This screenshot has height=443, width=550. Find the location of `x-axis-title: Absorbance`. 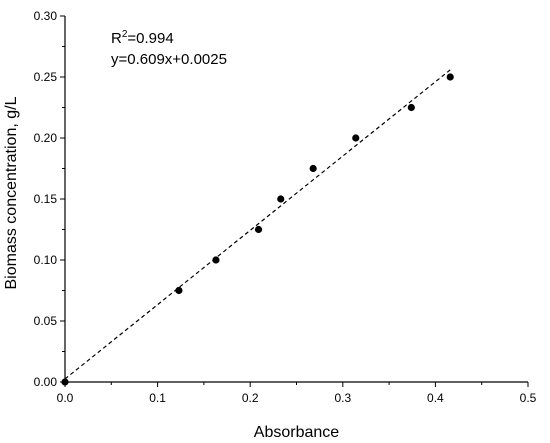

x-axis-title: Absorbance is located at coordinates (296, 432).